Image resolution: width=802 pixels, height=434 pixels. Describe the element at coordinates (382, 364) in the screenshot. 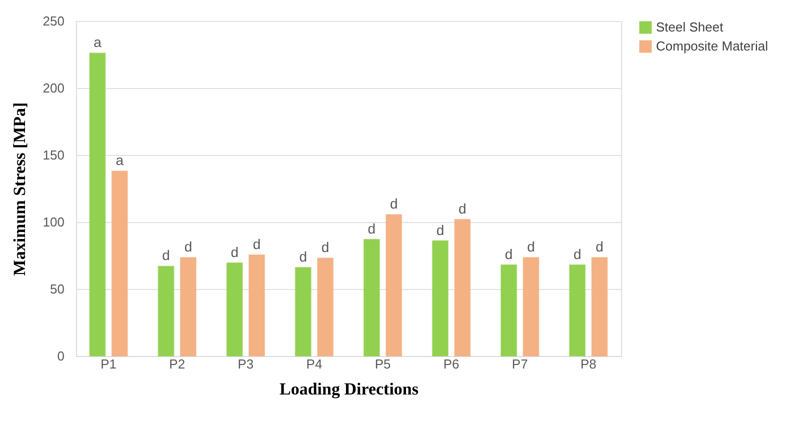

I see `x-tick-label: P5` at that location.